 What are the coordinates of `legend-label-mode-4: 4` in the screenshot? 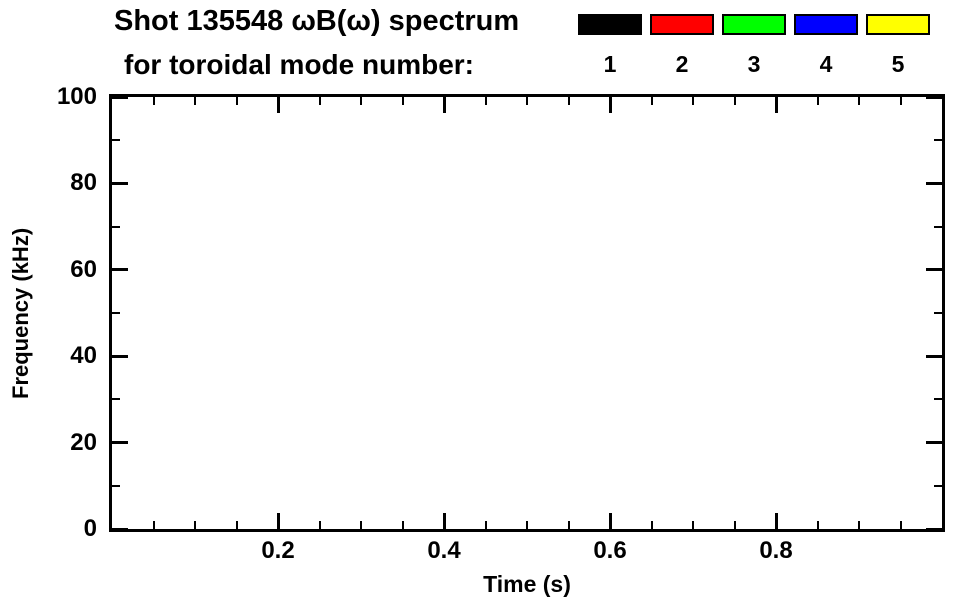 It's located at (826, 64).